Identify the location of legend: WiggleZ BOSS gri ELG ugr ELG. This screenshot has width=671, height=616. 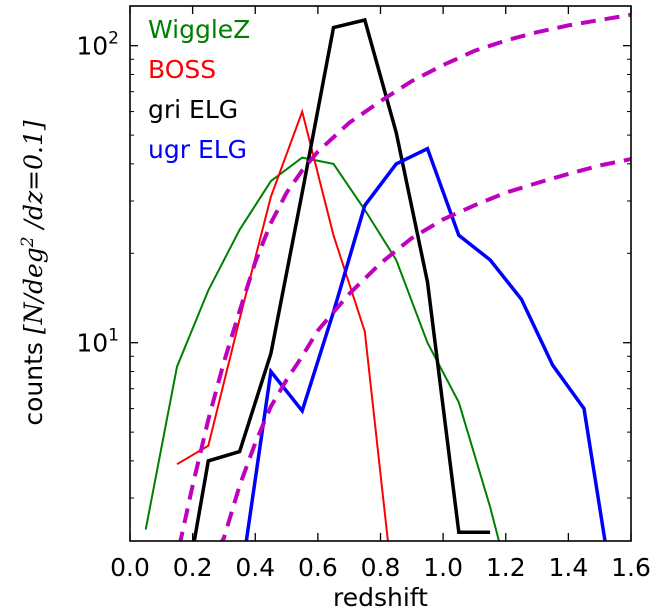
(199, 89).